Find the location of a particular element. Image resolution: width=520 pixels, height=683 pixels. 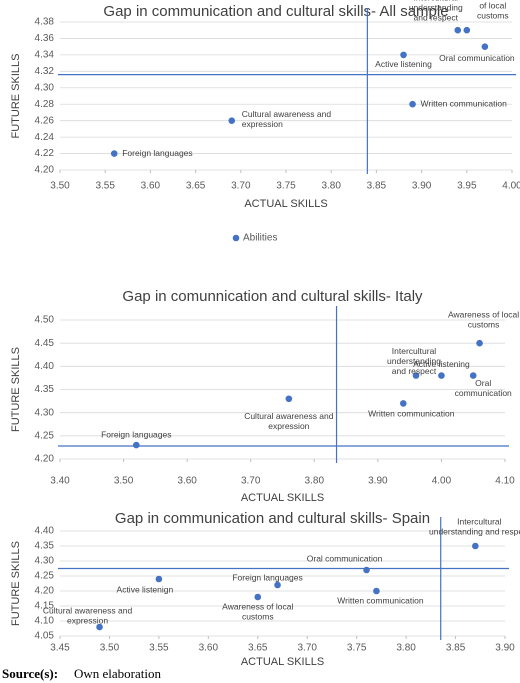

x-tick-label: 4.10 is located at coordinates (505, 481).